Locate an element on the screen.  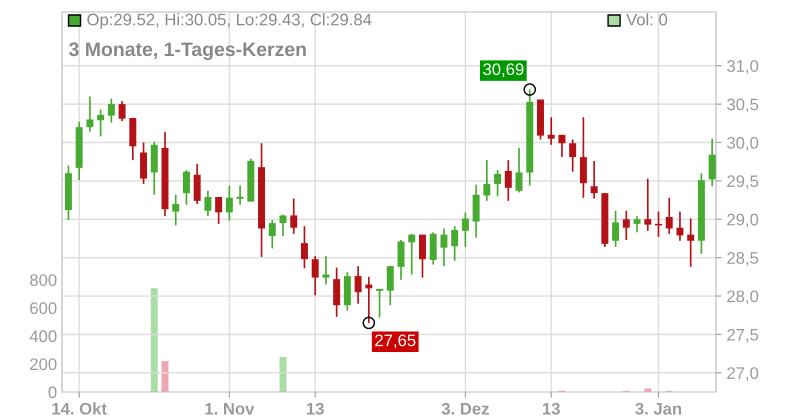
y2-tick-label: 30,5 is located at coordinates (742, 105).